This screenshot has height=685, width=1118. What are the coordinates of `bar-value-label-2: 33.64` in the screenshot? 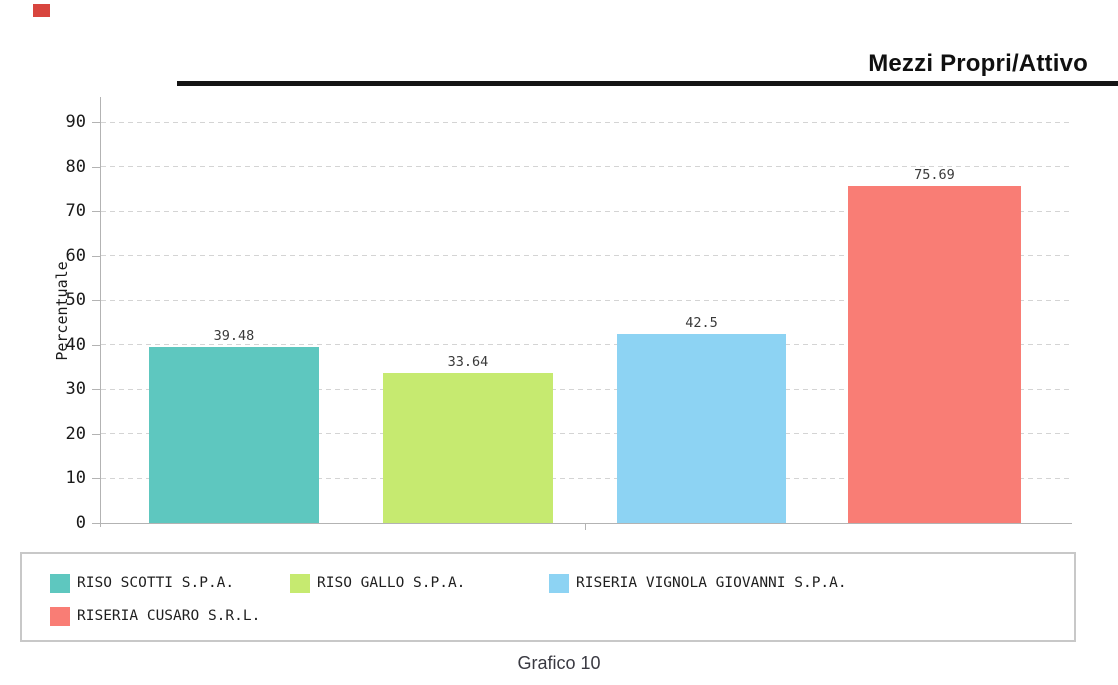 It's located at (468, 362).